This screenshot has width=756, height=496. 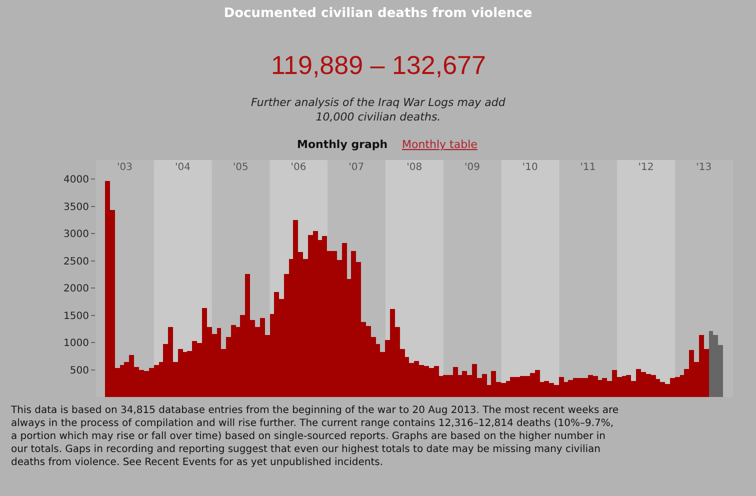 What do you see at coordinates (76, 289) in the screenshot?
I see `y-tick-label: 2000` at bounding box center [76, 289].